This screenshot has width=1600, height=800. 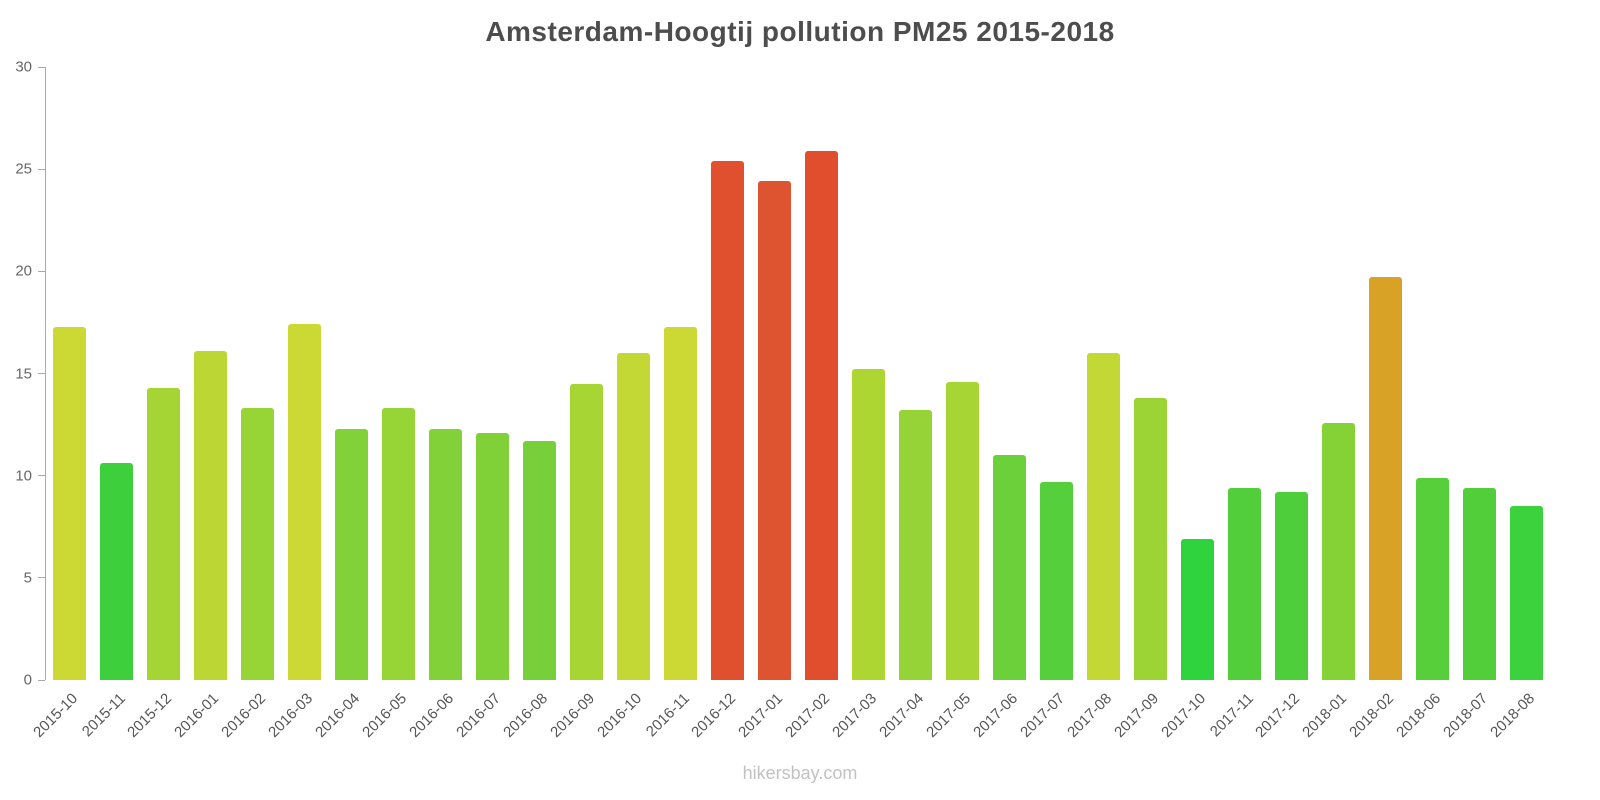 What do you see at coordinates (485, 404) in the screenshot?
I see `bar-slot: 2016-07` at bounding box center [485, 404].